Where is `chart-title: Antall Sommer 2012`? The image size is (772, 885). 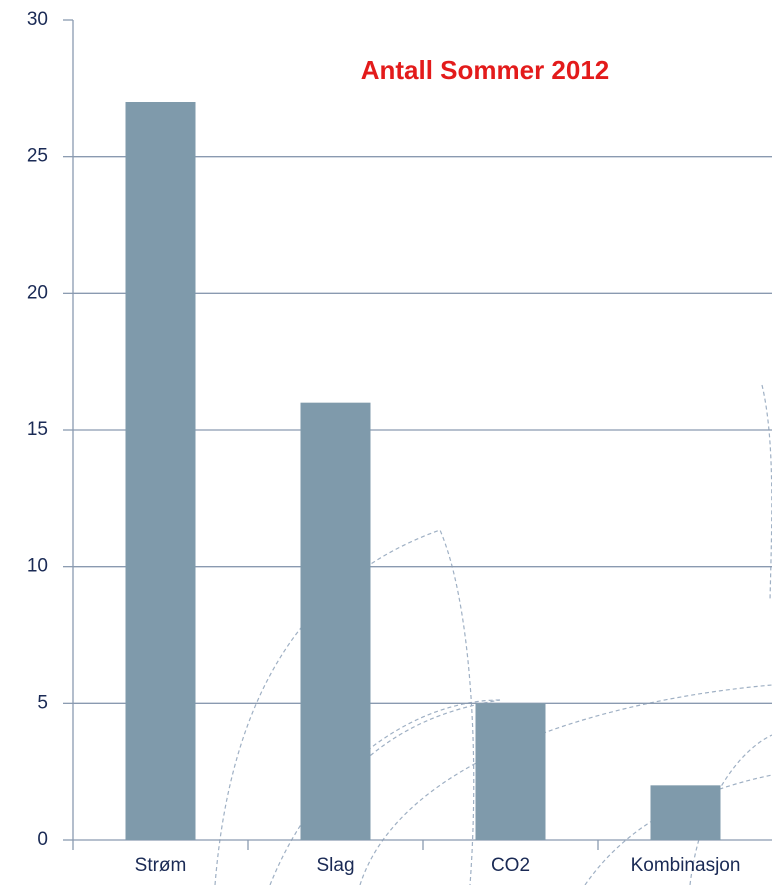 chart-title: Antall Sommer 2012 is located at coordinates (485, 70).